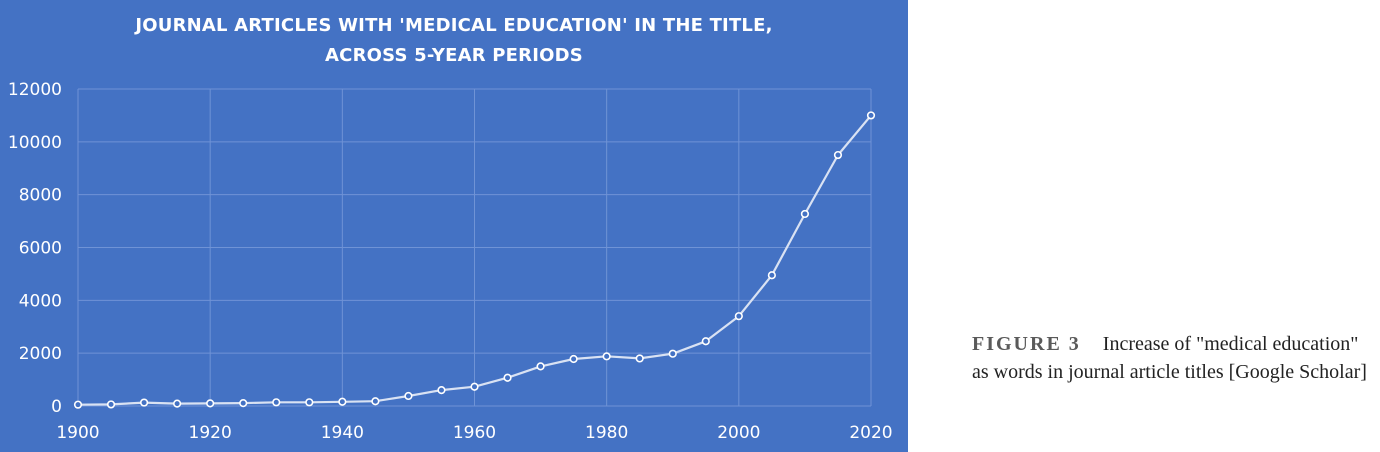 This screenshot has width=1380, height=452. I want to click on y-tick-label: 12000, so click(35, 90).